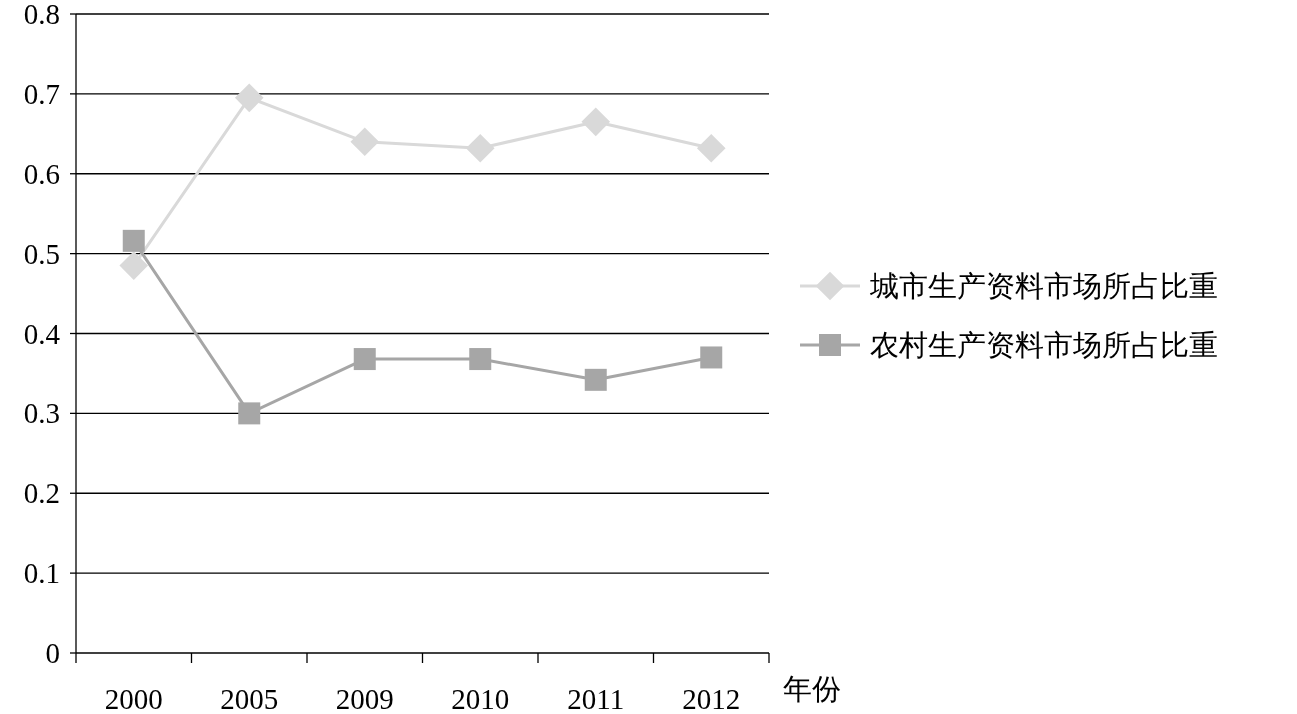  What do you see at coordinates (812, 689) in the screenshot?
I see `x-axis-title: 年份` at bounding box center [812, 689].